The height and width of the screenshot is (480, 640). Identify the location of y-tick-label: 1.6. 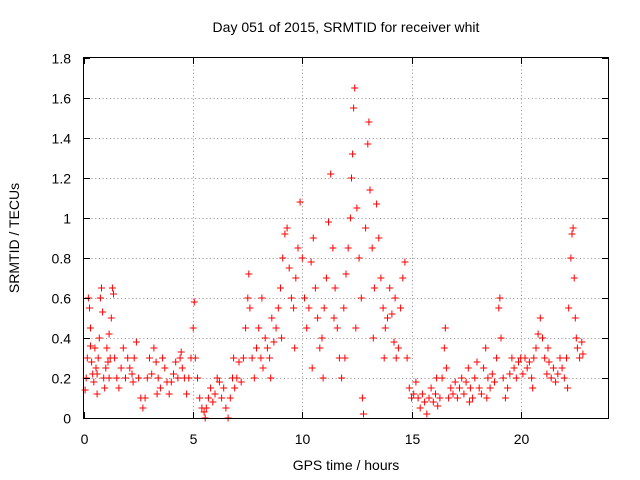
(62, 99).